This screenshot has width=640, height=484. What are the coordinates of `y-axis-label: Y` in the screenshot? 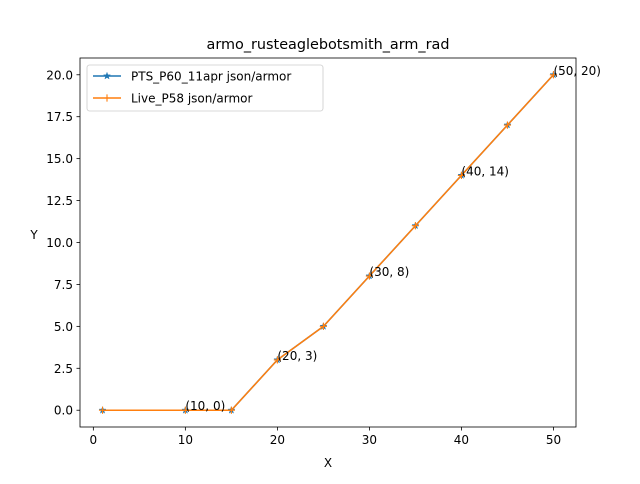 It's located at (33, 235).